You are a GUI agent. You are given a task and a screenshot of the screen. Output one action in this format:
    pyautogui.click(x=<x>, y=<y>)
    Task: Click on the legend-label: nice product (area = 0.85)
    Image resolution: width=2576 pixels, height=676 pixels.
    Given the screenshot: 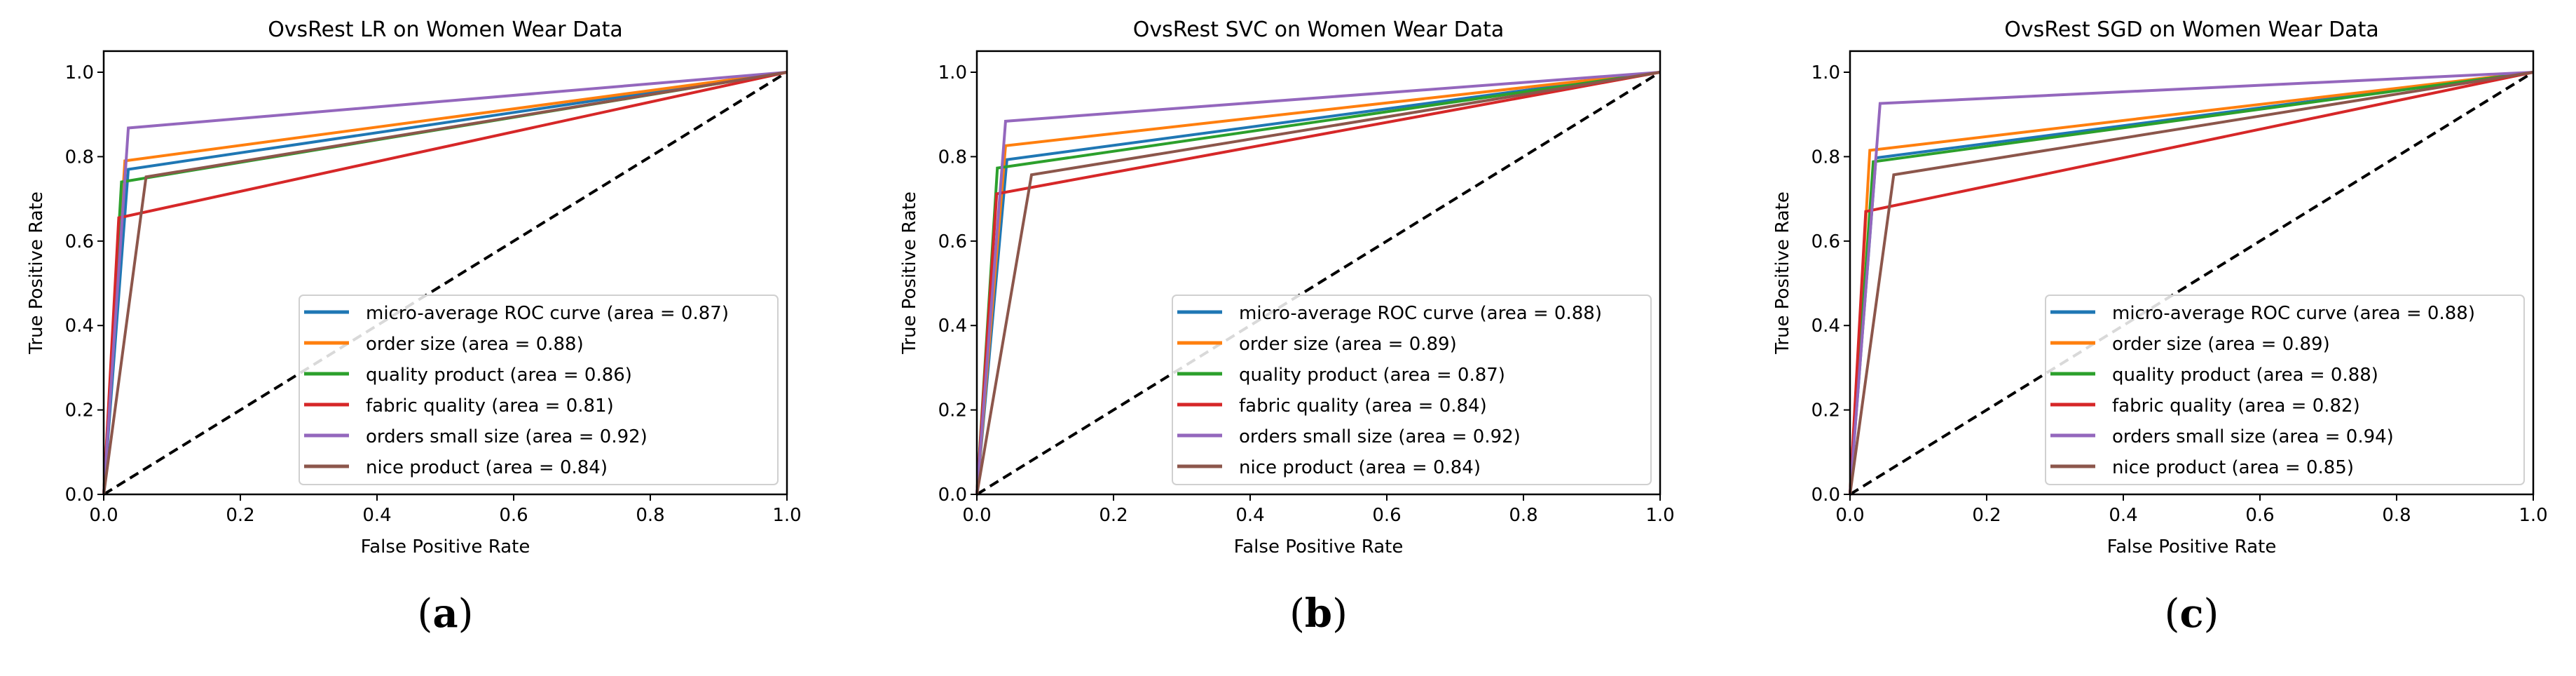 What is the action you would take?
    pyautogui.click(x=2233, y=467)
    